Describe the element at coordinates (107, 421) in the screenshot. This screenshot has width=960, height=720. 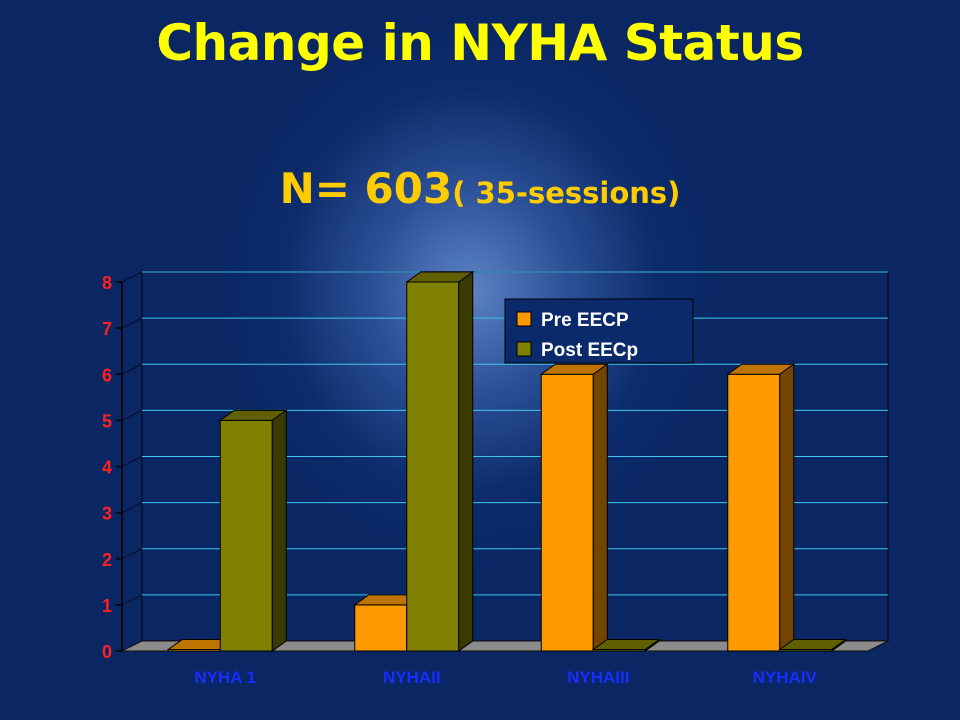
I see `y-tick-label: 5` at that location.